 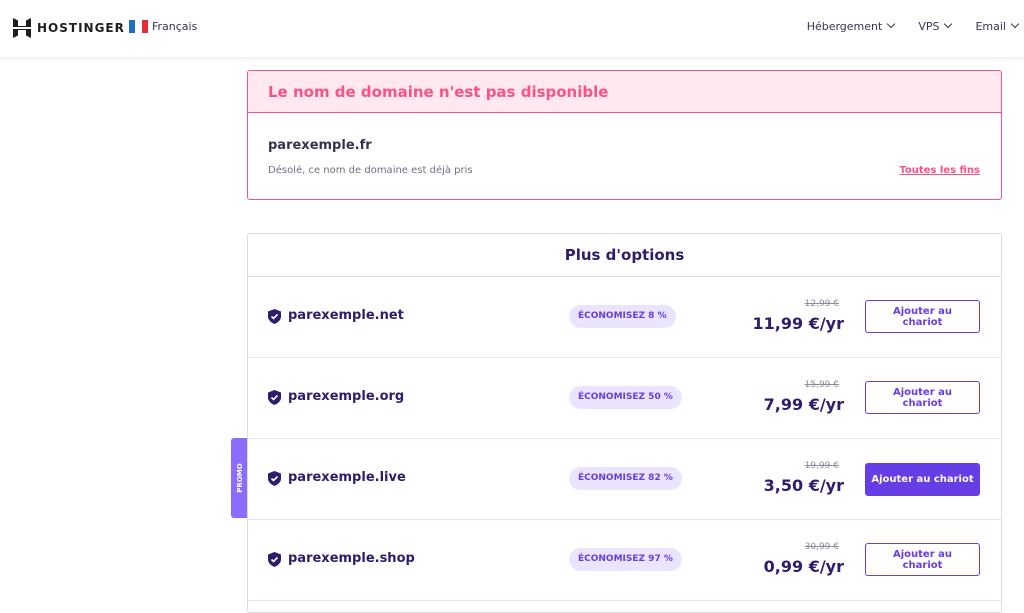 I want to click on nav-vps: VPS, so click(x=935, y=26).